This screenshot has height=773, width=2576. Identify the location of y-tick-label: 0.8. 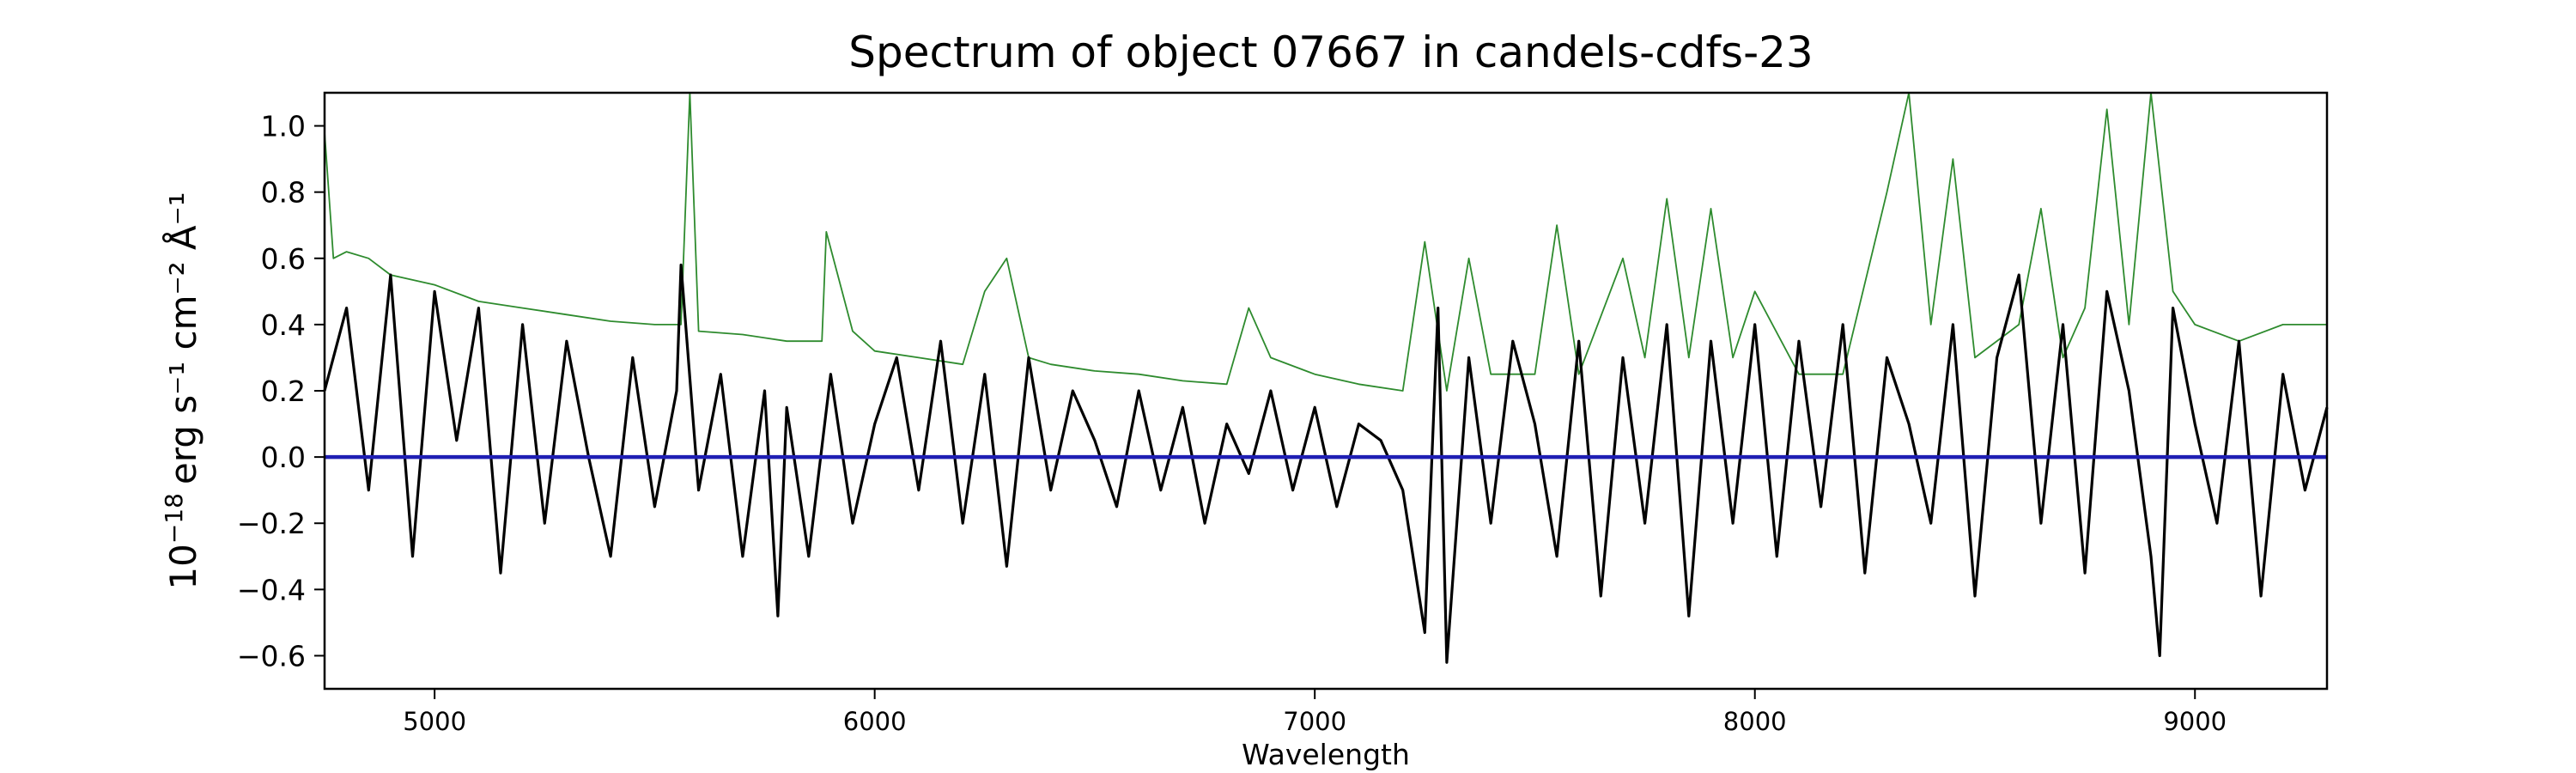
(283, 193).